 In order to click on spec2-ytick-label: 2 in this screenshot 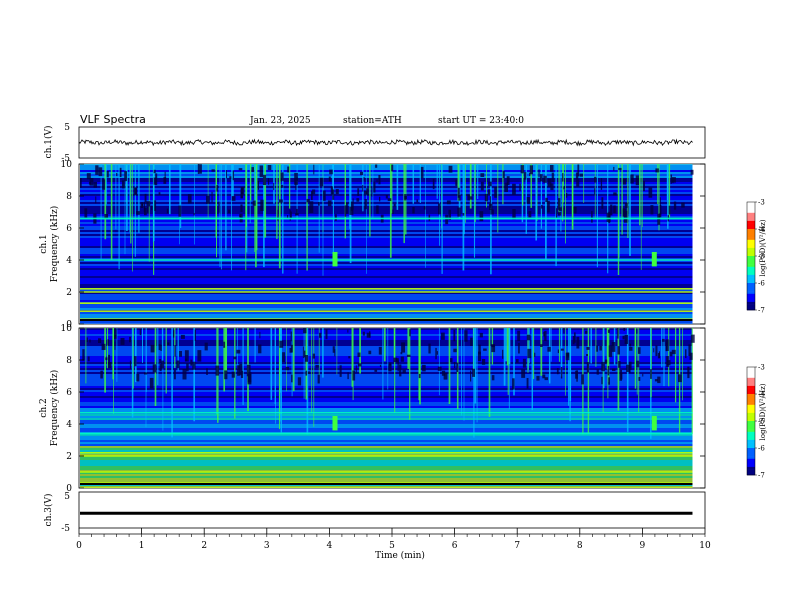, I will do `click(69, 457)`.